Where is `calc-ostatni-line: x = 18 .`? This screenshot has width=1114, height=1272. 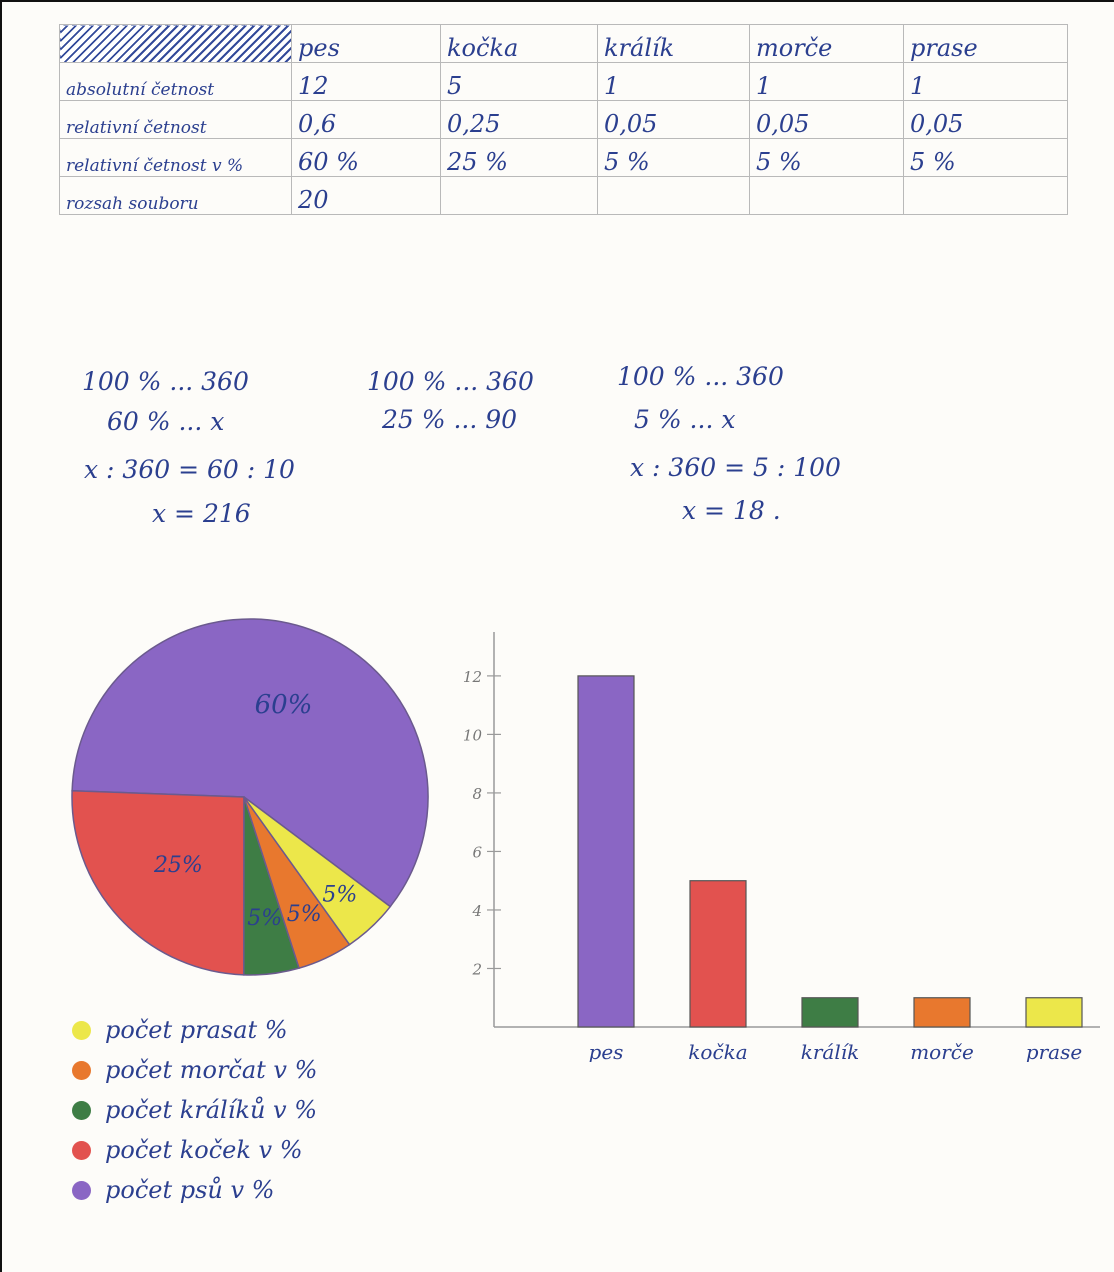
calc-ostatni-line: x = 18 . is located at coordinates (731, 510).